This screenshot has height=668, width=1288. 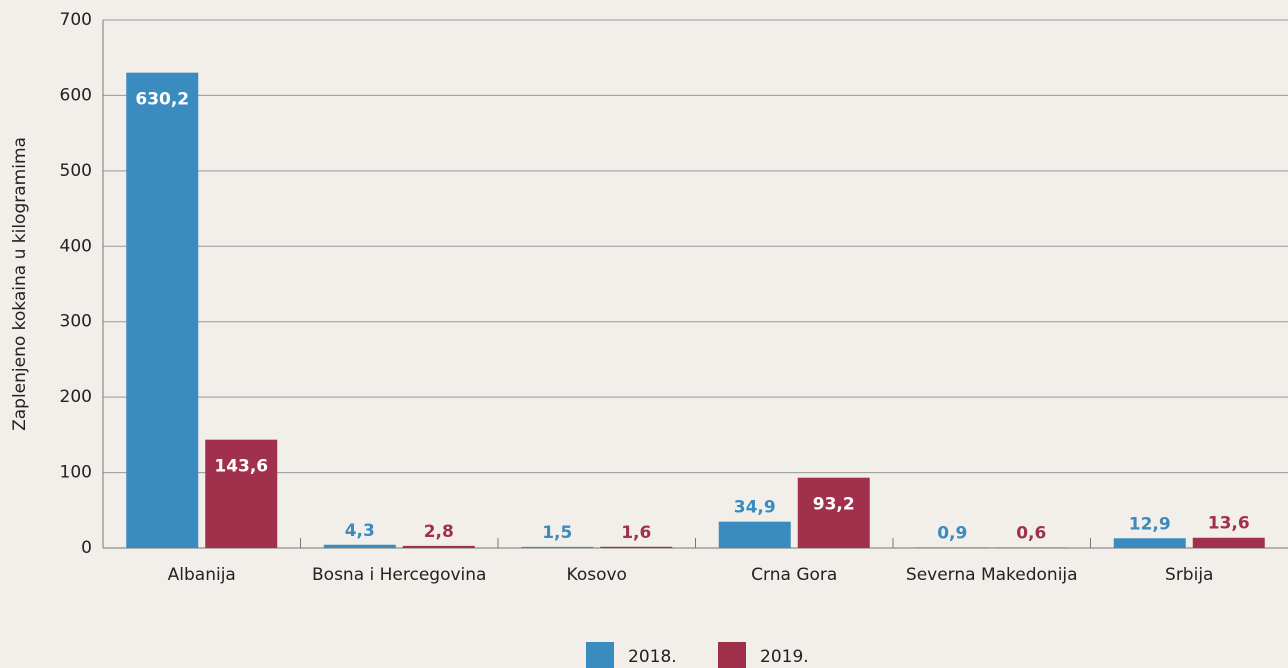 What do you see at coordinates (76, 95) in the screenshot?
I see `y-tick-label: 600` at bounding box center [76, 95].